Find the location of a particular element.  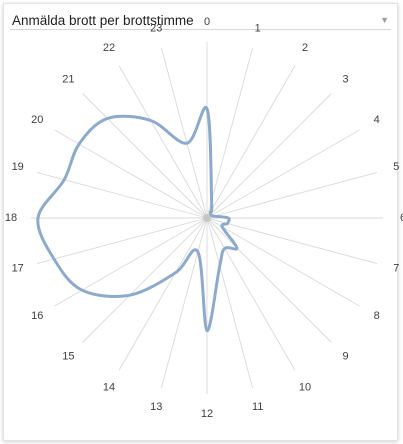

tick-label-13: 13 is located at coordinates (156, 407).